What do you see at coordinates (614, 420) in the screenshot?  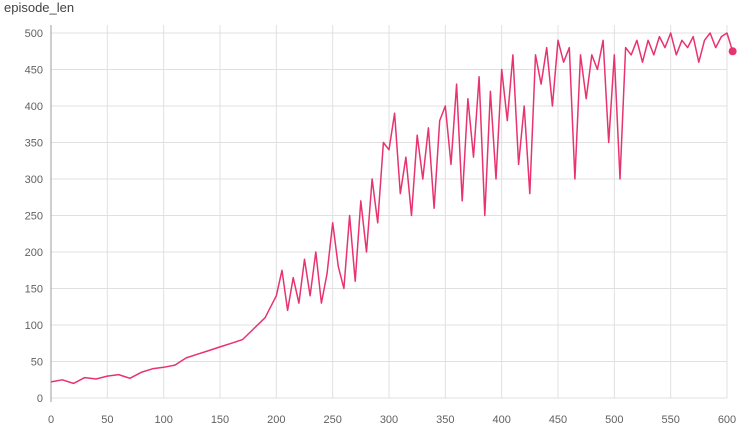 I see `x-tick-label: 500` at bounding box center [614, 420].